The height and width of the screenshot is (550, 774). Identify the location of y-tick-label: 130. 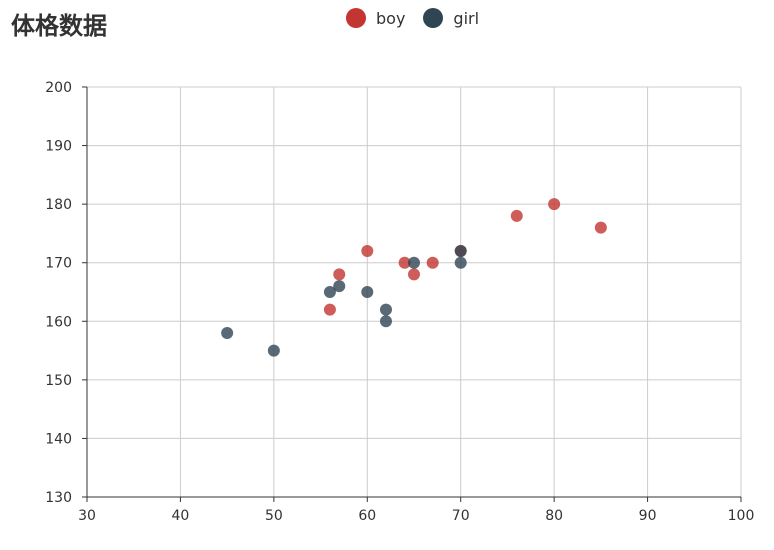
(58, 498).